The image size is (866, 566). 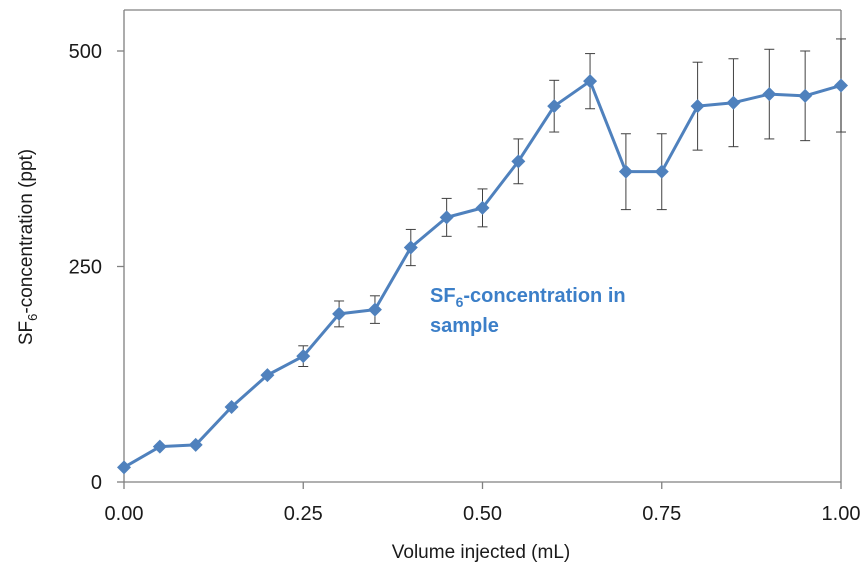 What do you see at coordinates (85, 52) in the screenshot?
I see `y-tick-label: 500` at bounding box center [85, 52].